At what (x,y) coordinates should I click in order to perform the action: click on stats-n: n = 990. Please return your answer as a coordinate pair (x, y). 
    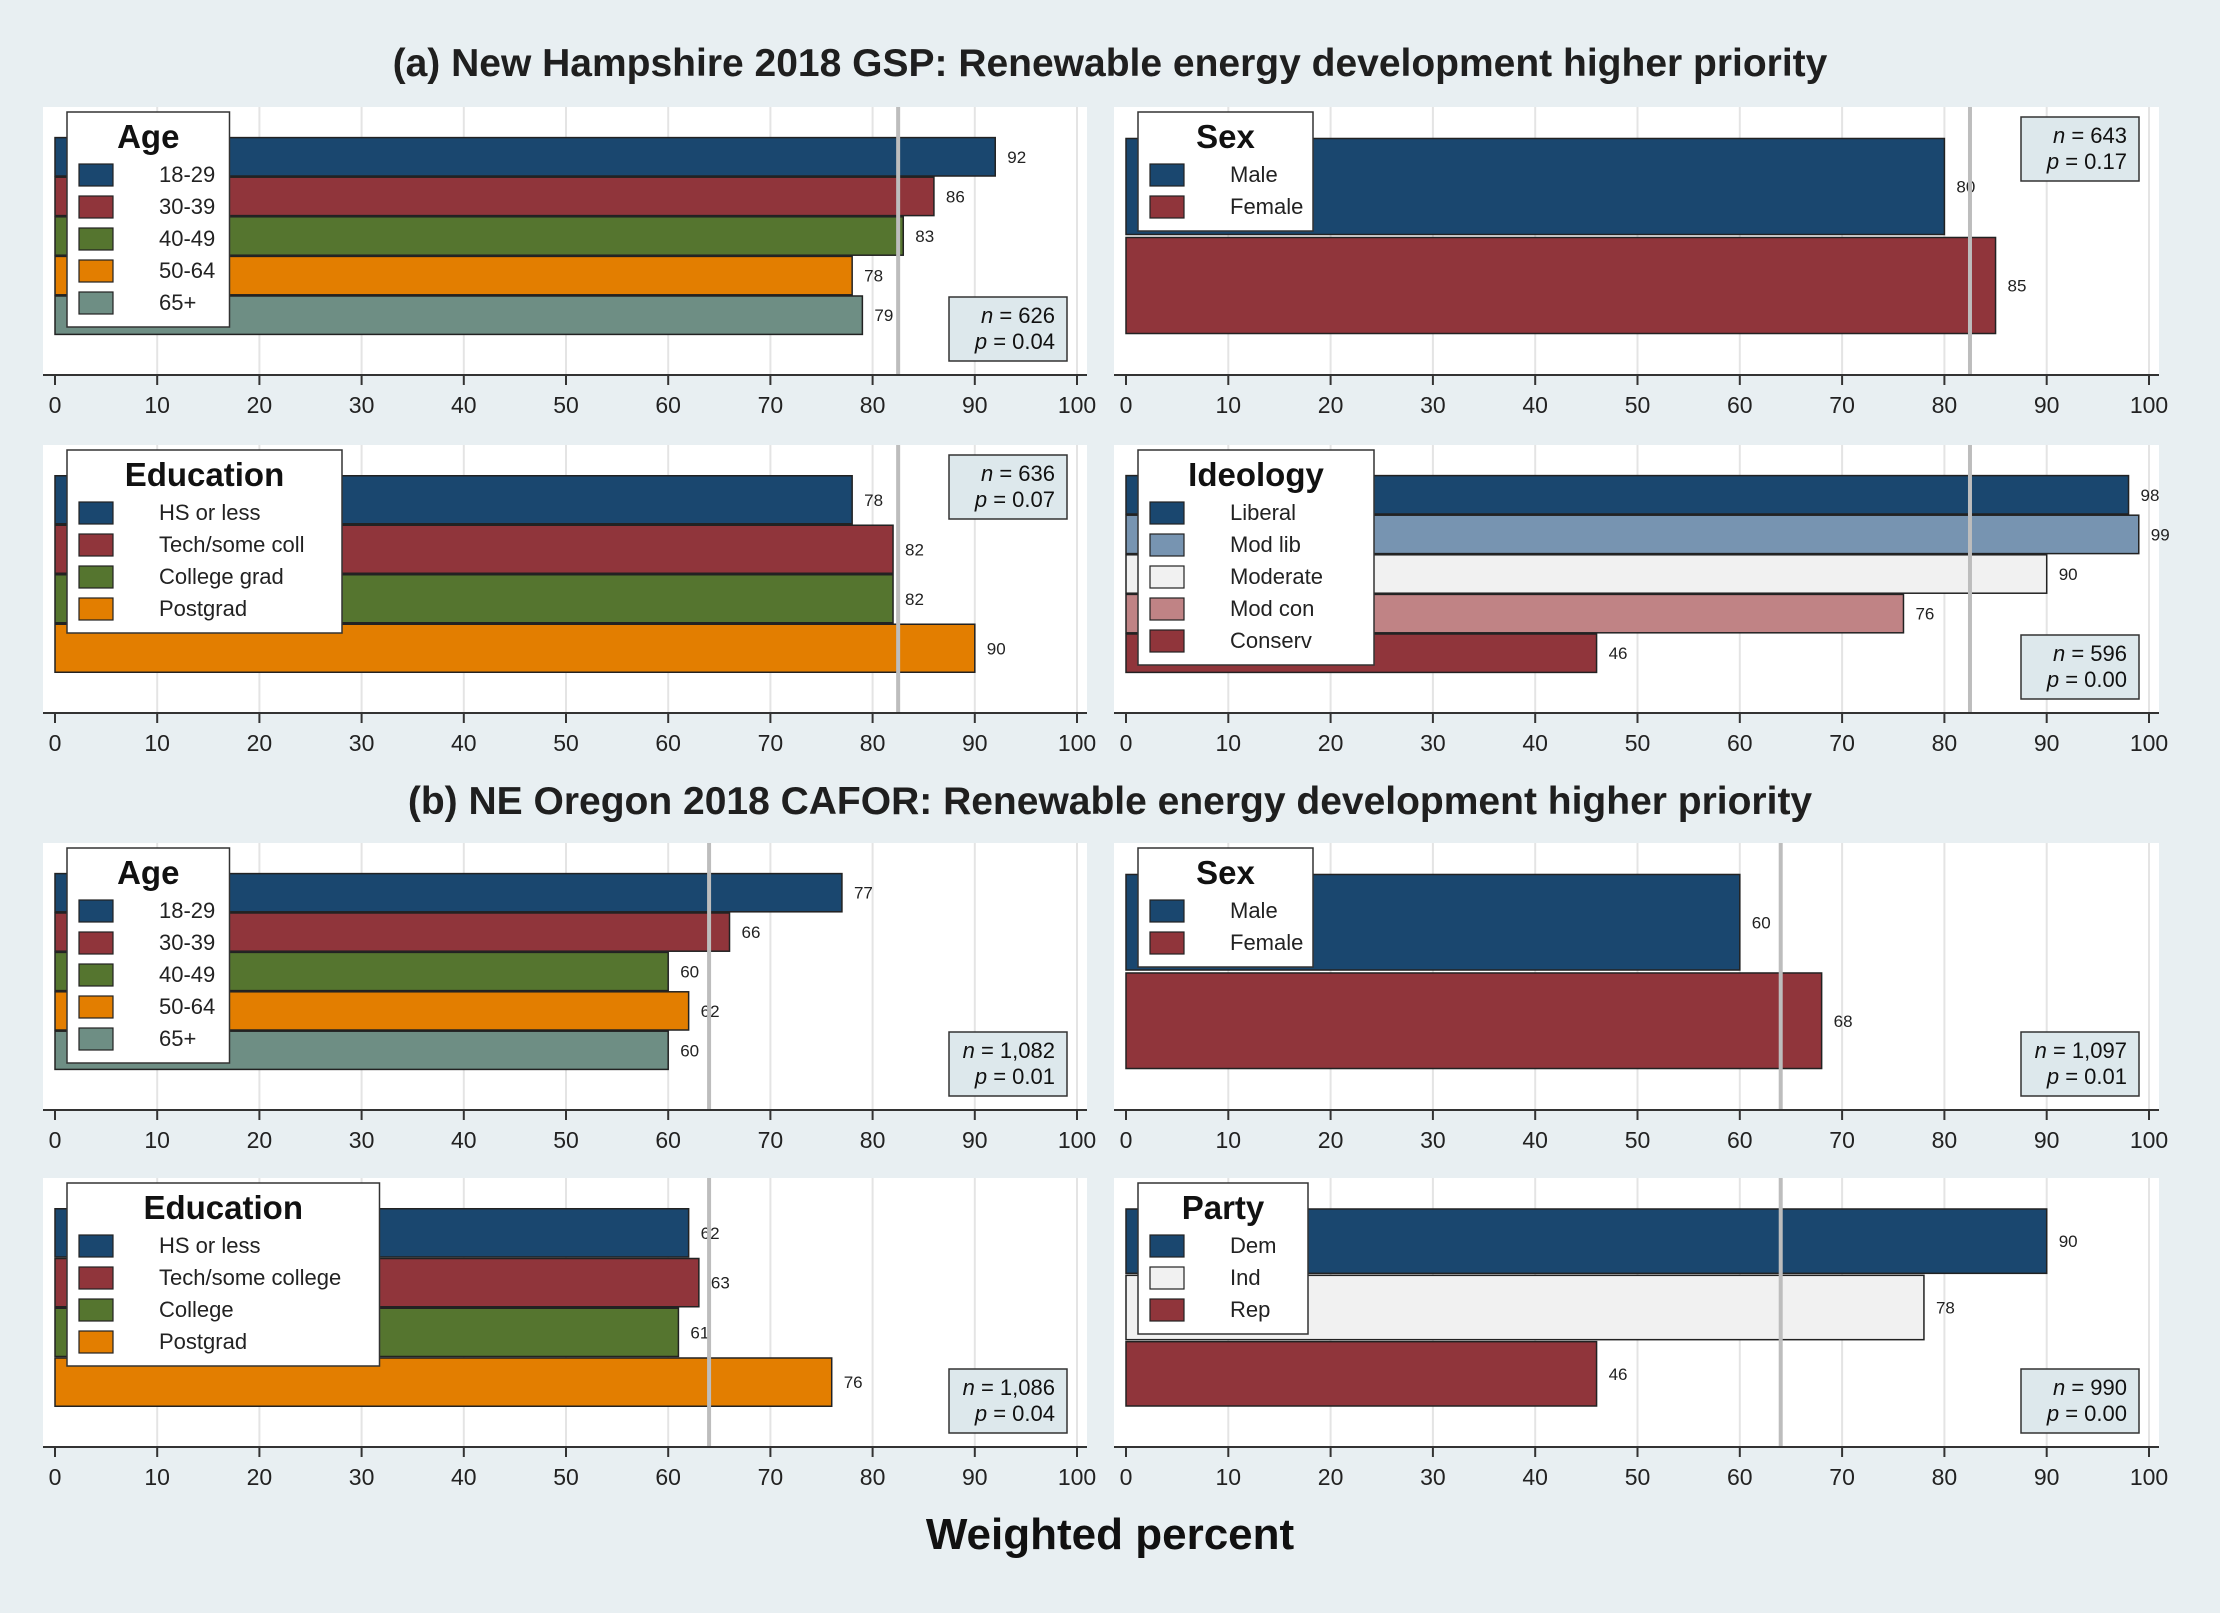
    Looking at the image, I should click on (2090, 1387).